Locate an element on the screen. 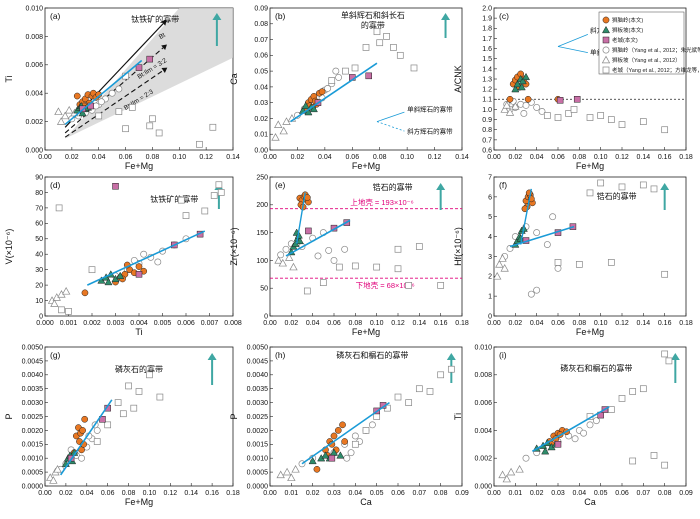 This screenshot has height=519, width=700. y-tick-label: 0.000 is located at coordinates (483, 486).